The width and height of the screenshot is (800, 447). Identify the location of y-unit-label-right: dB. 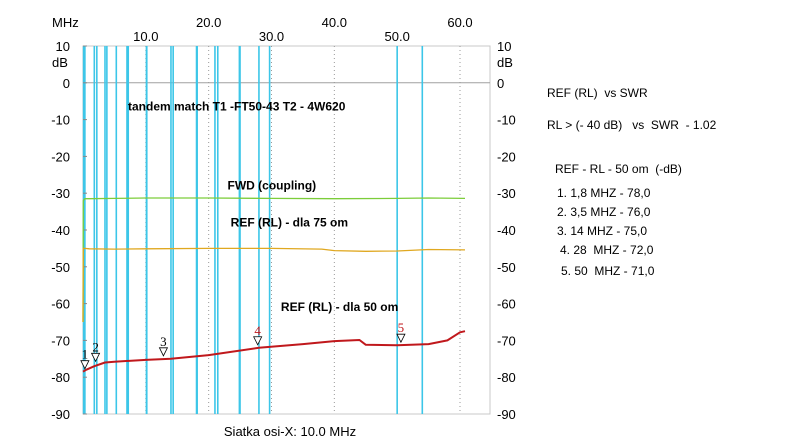
(505, 62).